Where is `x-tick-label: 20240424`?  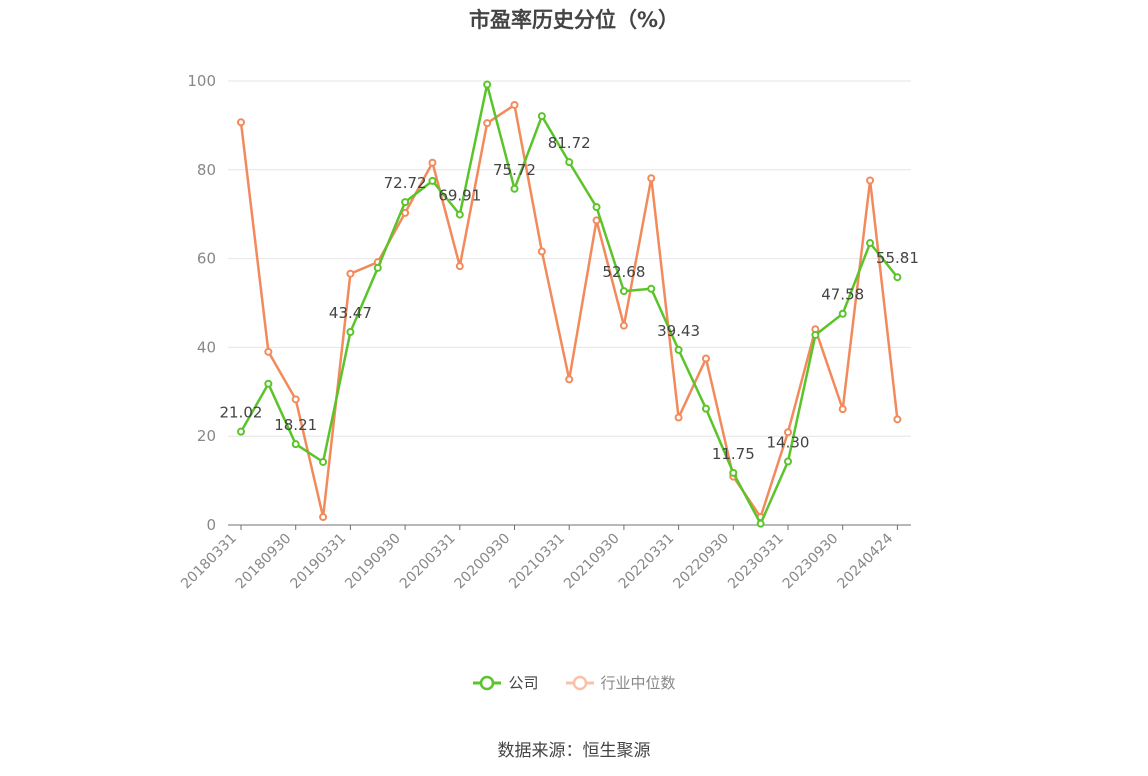 x-tick-label: 20240424 is located at coordinates (866, 561).